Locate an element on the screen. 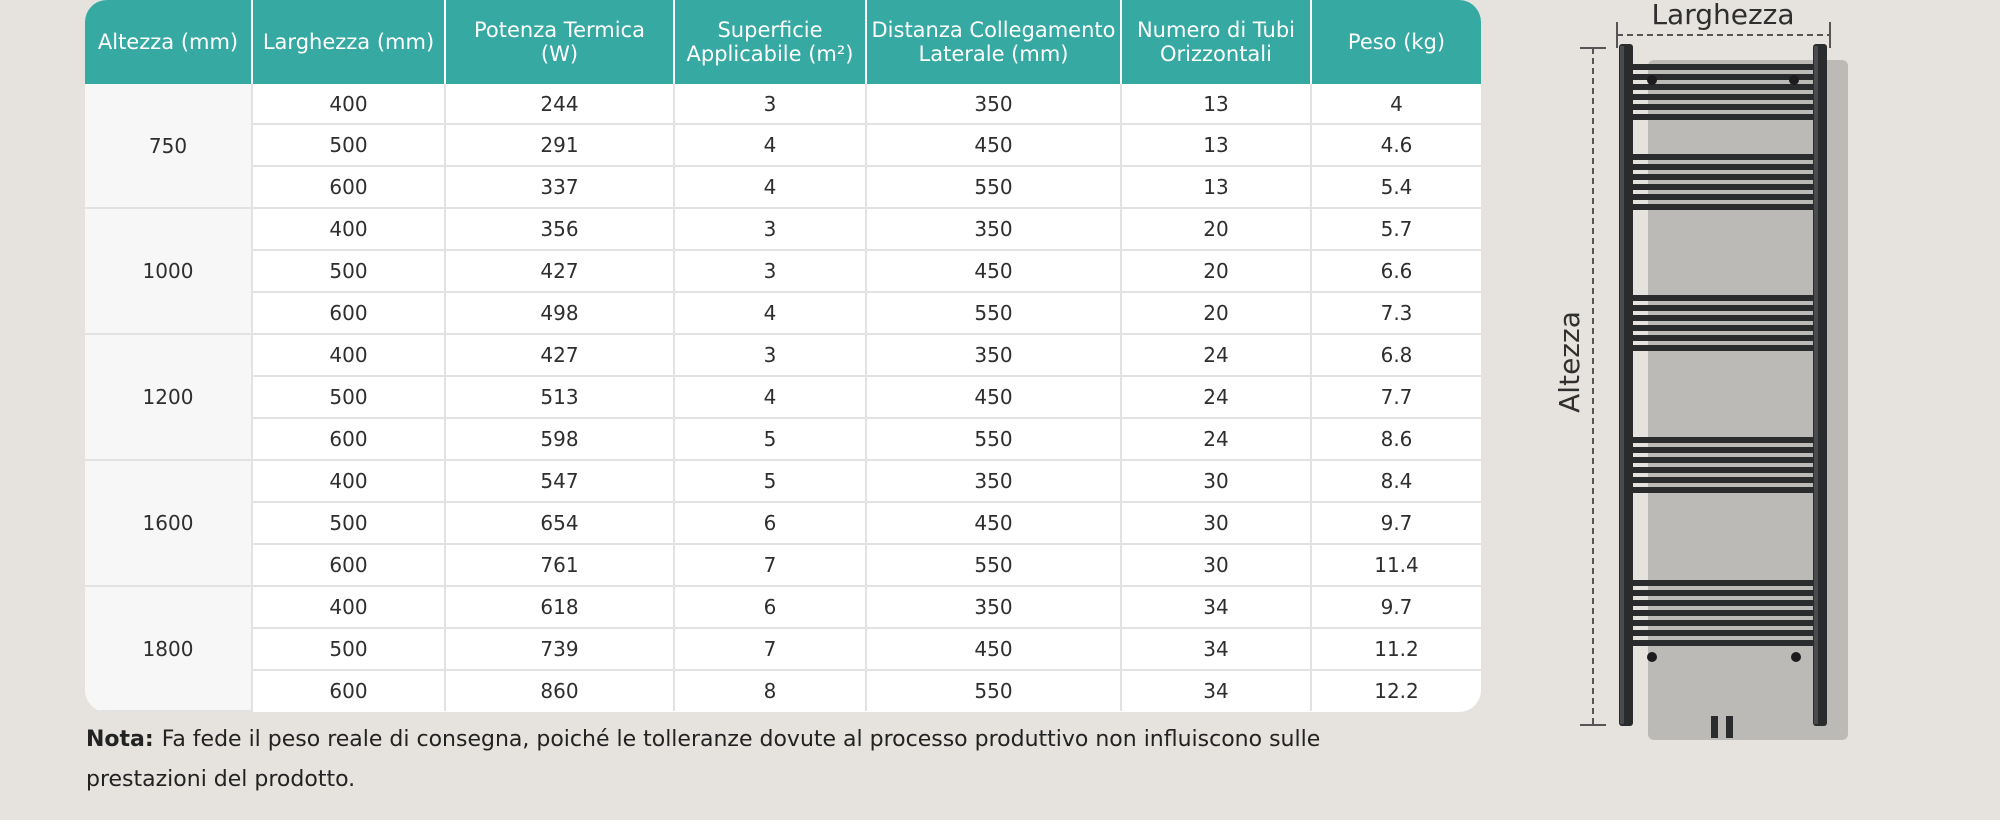  cell-potenza: 427 is located at coordinates (560, 356).